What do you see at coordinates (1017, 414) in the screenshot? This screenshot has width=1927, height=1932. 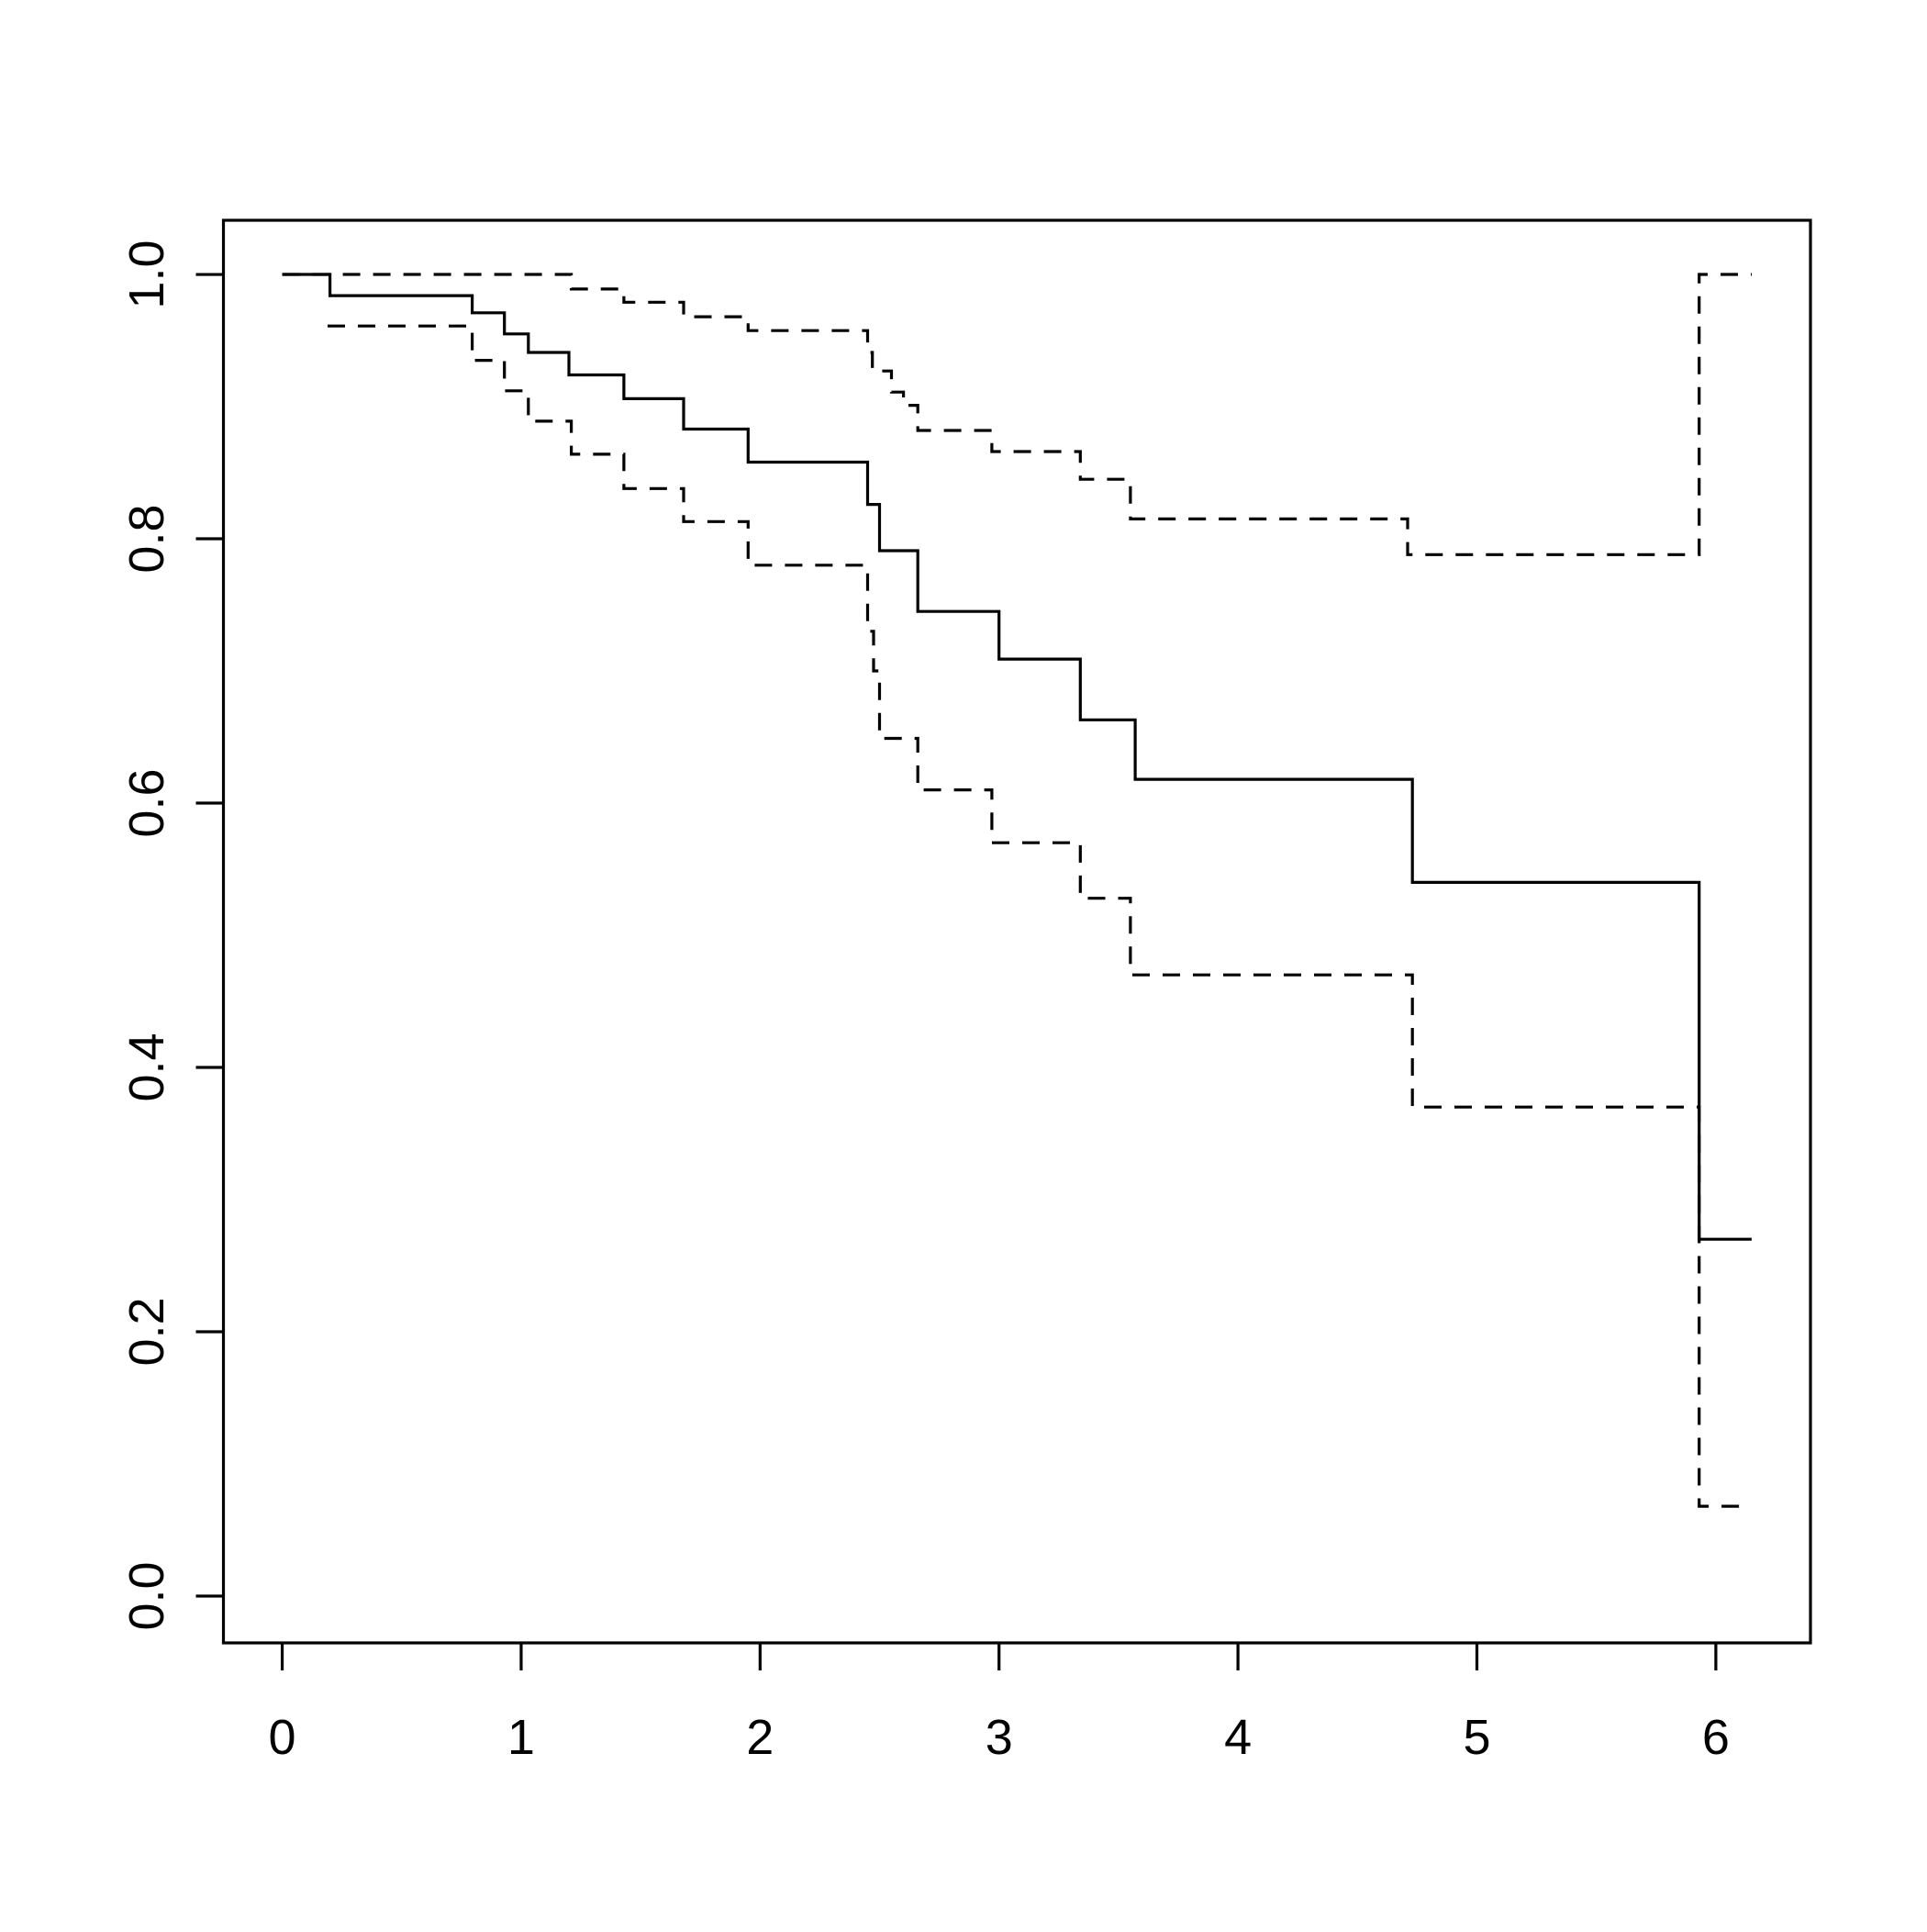 I see `upper-ci-line` at bounding box center [1017, 414].